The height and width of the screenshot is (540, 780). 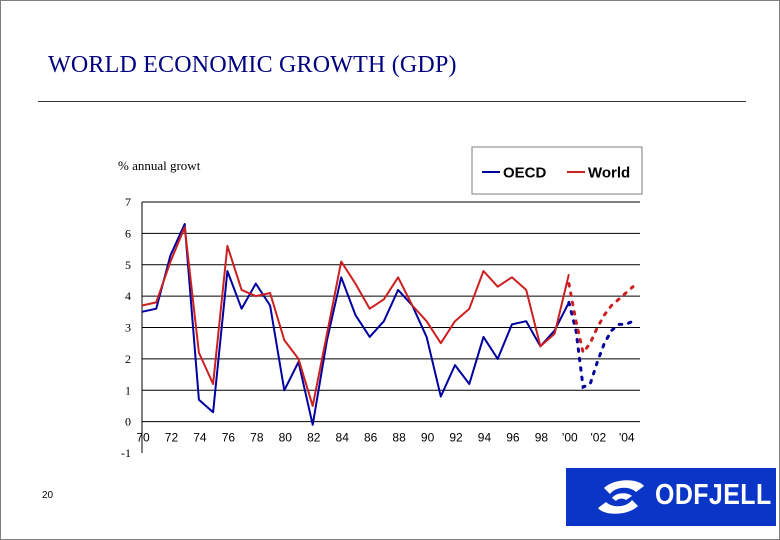 What do you see at coordinates (314, 438) in the screenshot?
I see `x-tick-label: 82` at bounding box center [314, 438].